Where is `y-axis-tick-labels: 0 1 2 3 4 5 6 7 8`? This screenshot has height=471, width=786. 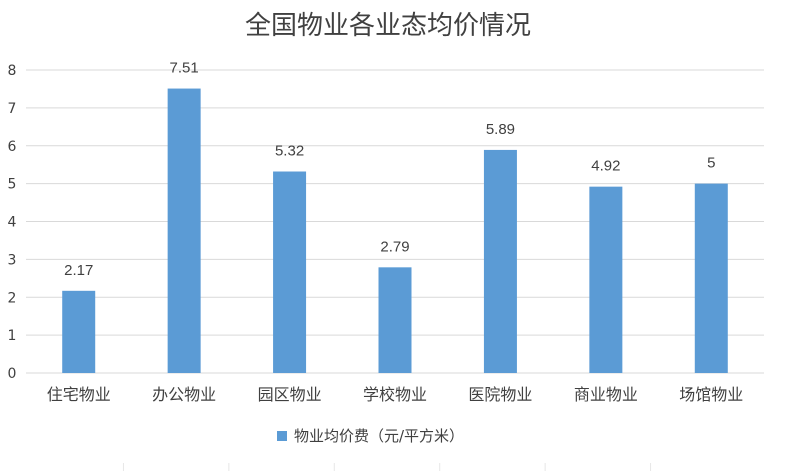
y-axis-tick-labels: 0 1 2 3 4 5 6 7 8 is located at coordinates (12, 222).